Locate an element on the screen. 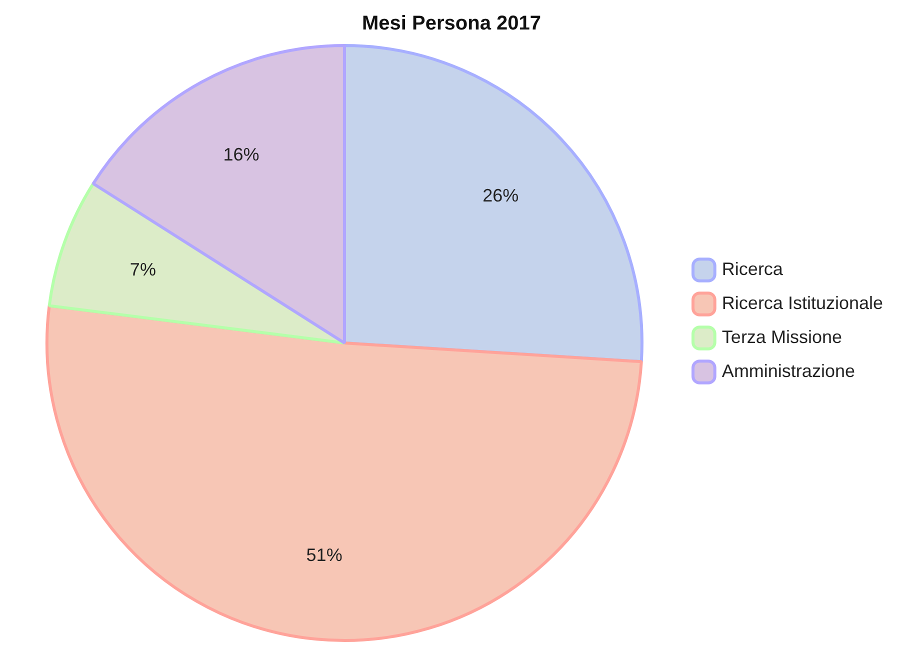 This screenshot has height=646, width=913. data-label: 51% is located at coordinates (324, 555).